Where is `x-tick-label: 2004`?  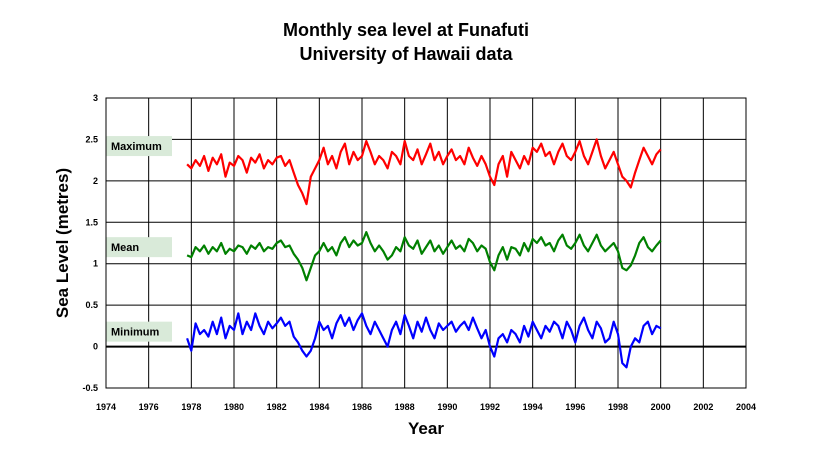 x-tick-label: 2004 is located at coordinates (746, 407).